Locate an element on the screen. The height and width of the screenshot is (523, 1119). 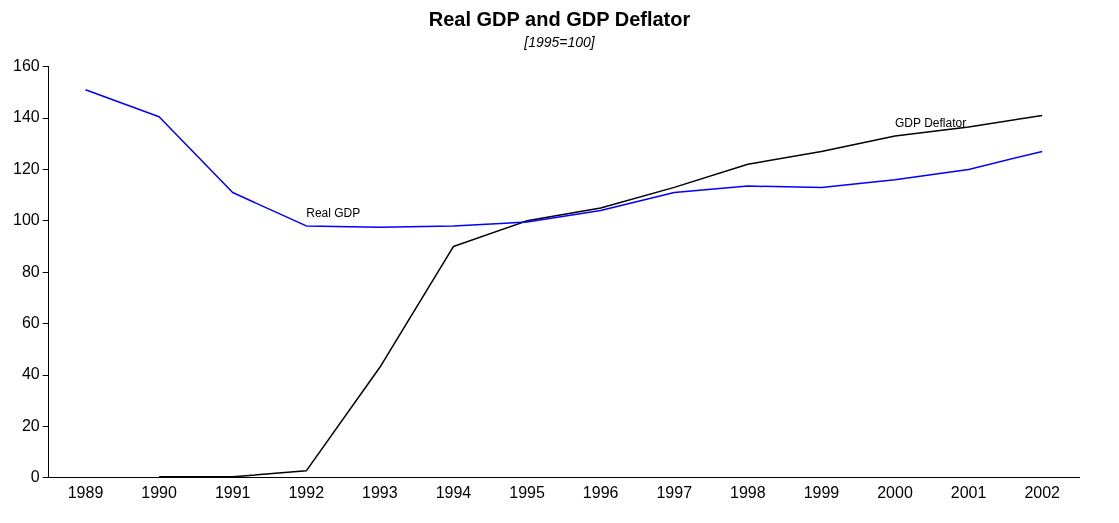
chart-title: Real GDP and GDP Deflator is located at coordinates (559, 20).